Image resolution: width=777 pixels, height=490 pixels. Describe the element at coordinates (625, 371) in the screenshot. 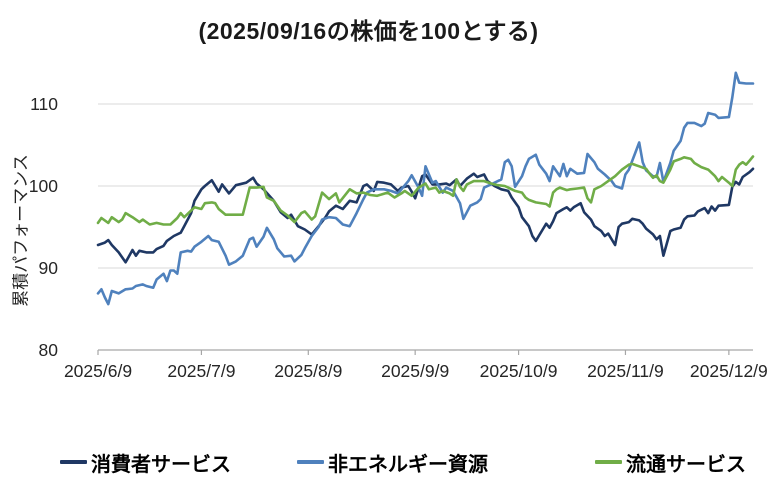

I see `x-tick-label-2025/11/9: 2025/11/9` at that location.